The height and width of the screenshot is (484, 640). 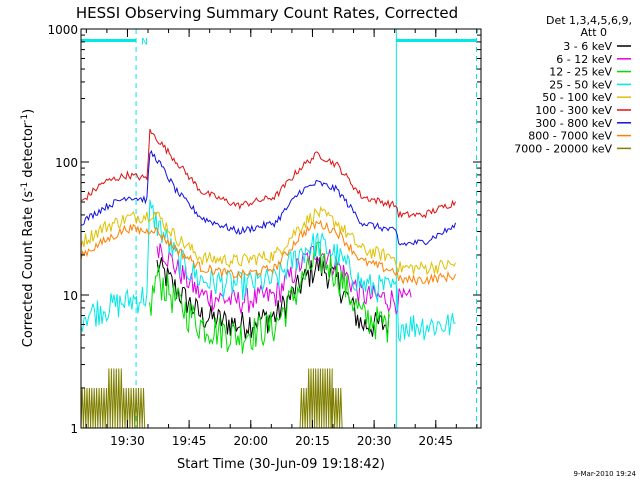 What do you see at coordinates (570, 136) in the screenshot?
I see `legend-label-7: 800 - 7000 keV` at bounding box center [570, 136].